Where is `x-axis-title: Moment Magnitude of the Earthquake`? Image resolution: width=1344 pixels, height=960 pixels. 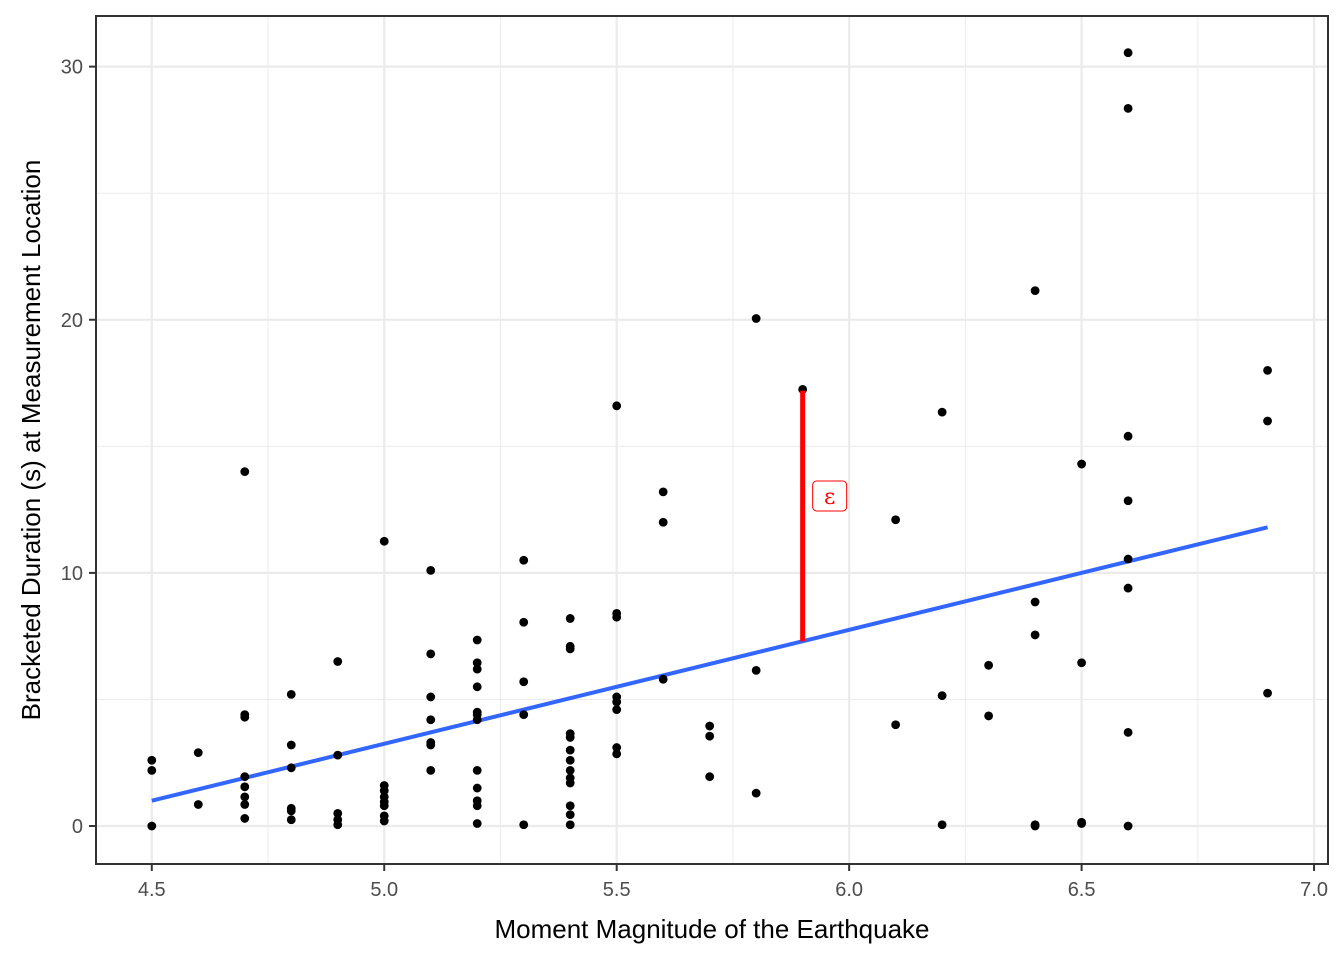 x-axis-title: Moment Magnitude of the Earthquake is located at coordinates (711, 929).